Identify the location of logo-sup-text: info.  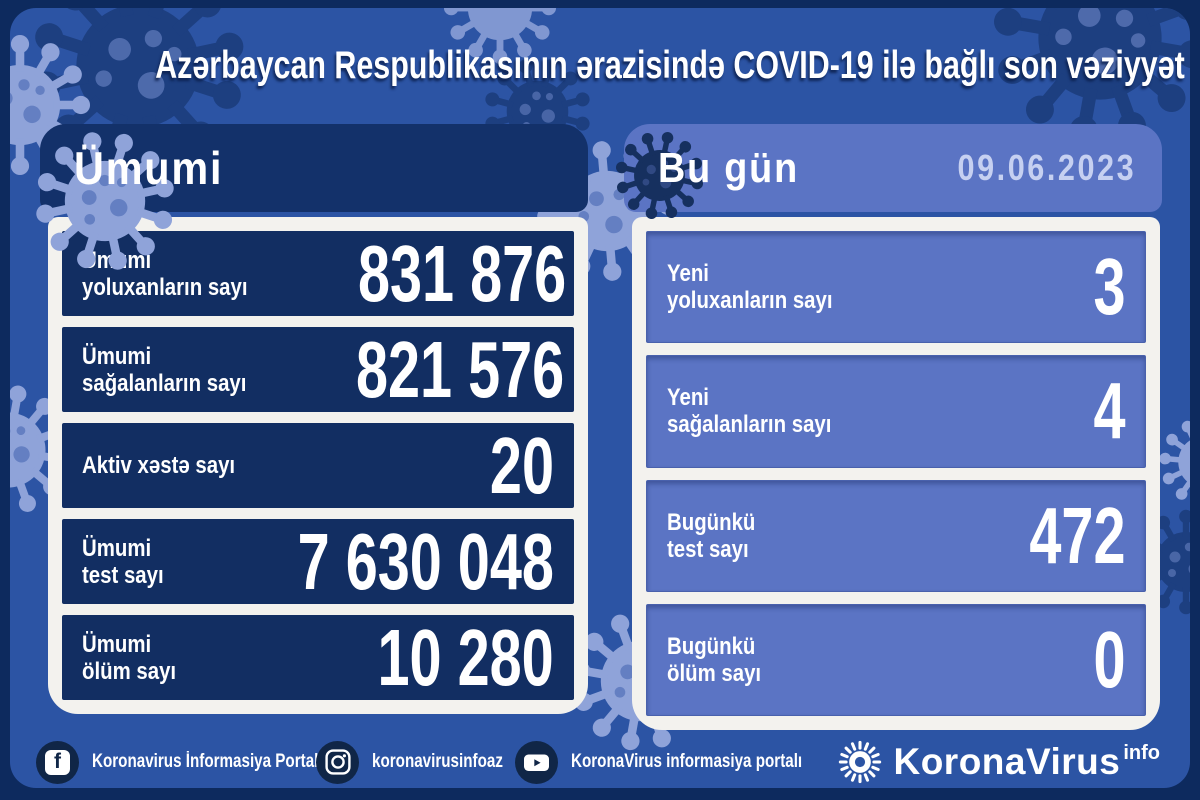
(1141, 753).